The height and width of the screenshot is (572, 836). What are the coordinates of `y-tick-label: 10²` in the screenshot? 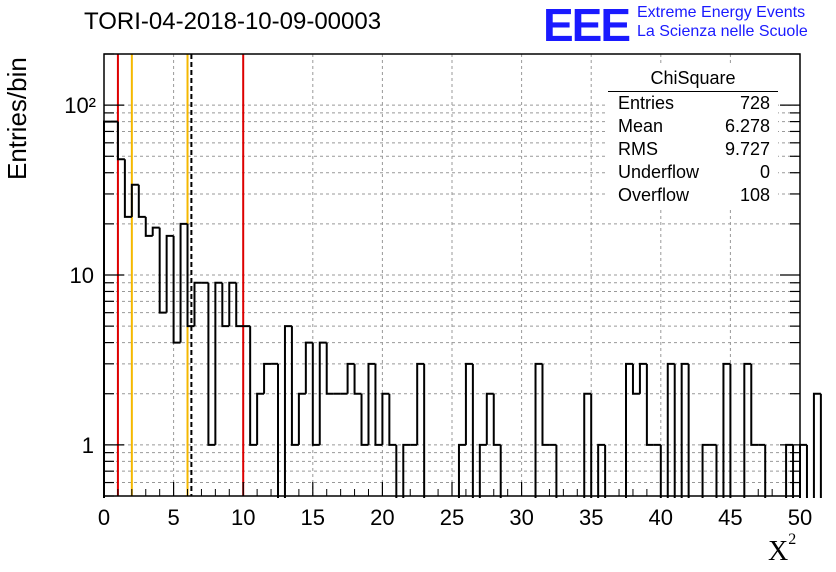 It's located at (80, 105).